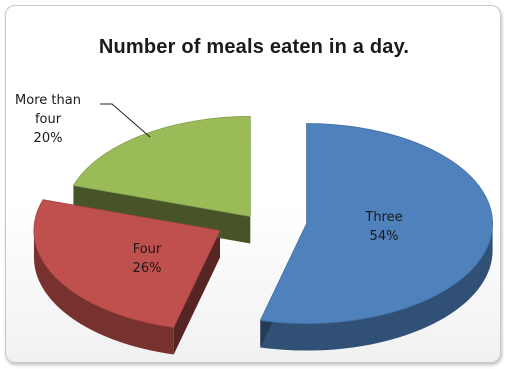  I want to click on data-label-value: 20%, so click(48, 138).